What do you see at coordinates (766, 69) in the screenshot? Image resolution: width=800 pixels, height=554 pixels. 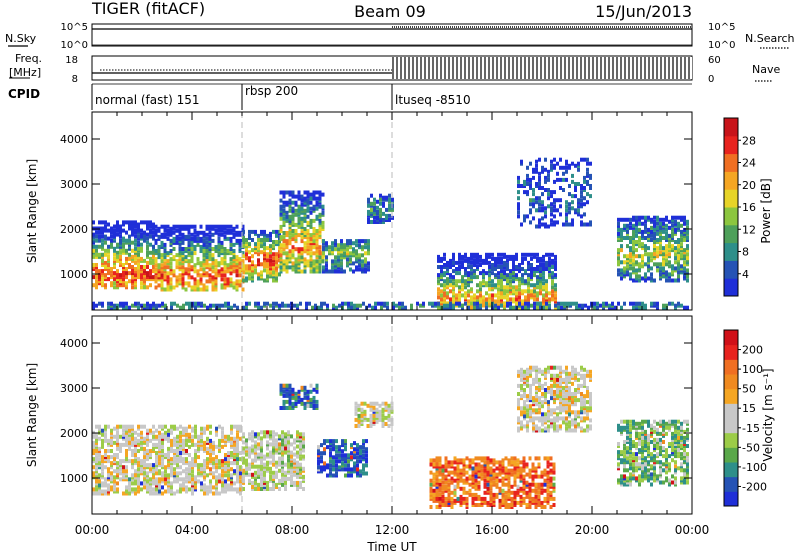 I see `nave-label: Nave` at bounding box center [766, 69].